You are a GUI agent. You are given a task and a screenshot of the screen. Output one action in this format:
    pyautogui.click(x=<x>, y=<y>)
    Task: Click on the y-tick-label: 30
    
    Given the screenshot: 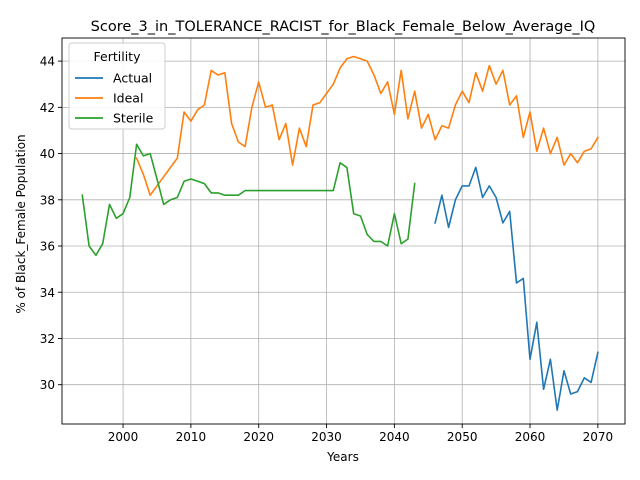 What is the action you would take?
    pyautogui.click(x=47, y=385)
    